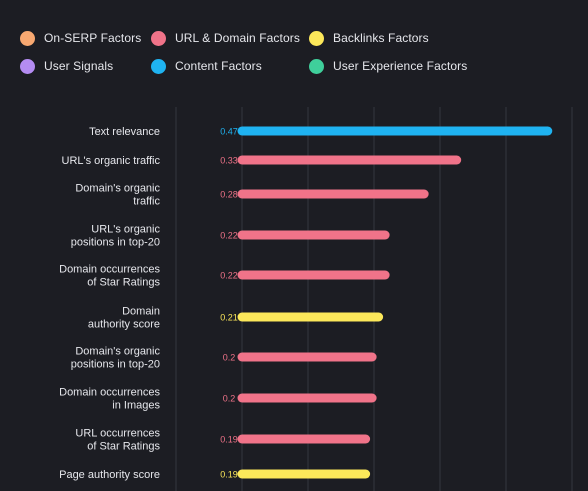  Describe the element at coordinates (316, 38) in the screenshot. I see `legend-dot-backlinks` at that location.